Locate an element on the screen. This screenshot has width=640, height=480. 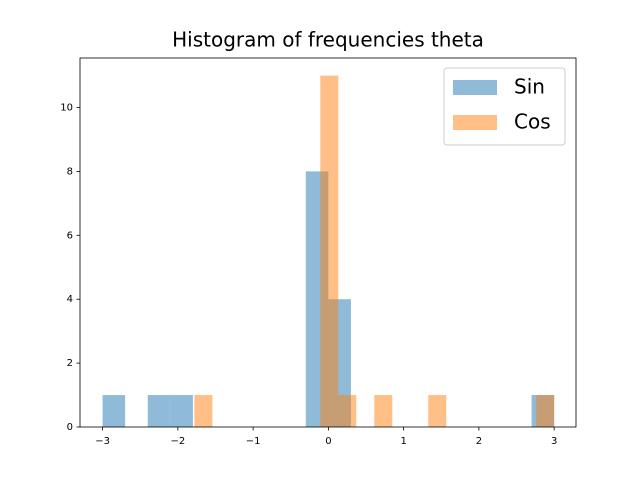
x-tick-label: −3 is located at coordinates (102, 441).